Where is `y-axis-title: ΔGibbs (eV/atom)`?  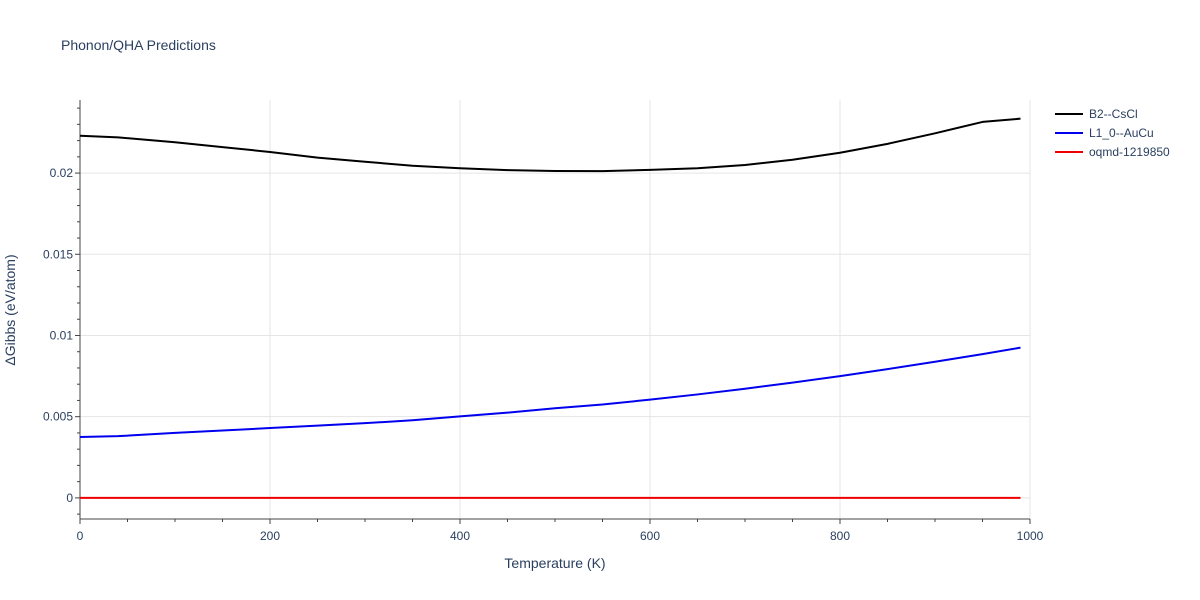 y-axis-title: ΔGibbs (eV/atom) is located at coordinates (10, 309).